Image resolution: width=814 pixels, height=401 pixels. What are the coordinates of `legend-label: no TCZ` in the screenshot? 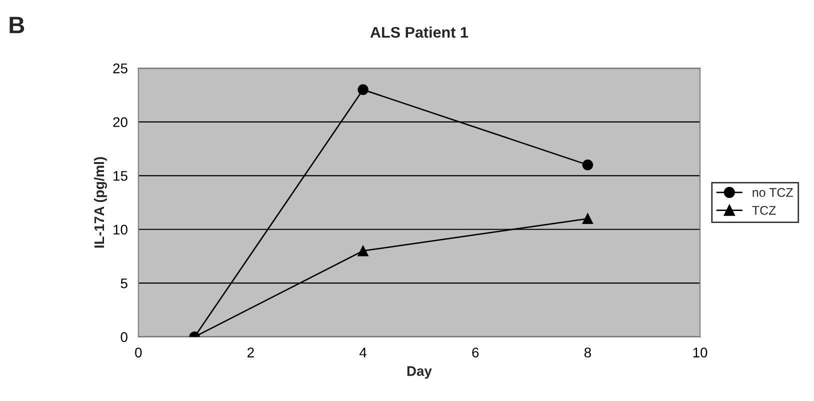 It's located at (772, 192).